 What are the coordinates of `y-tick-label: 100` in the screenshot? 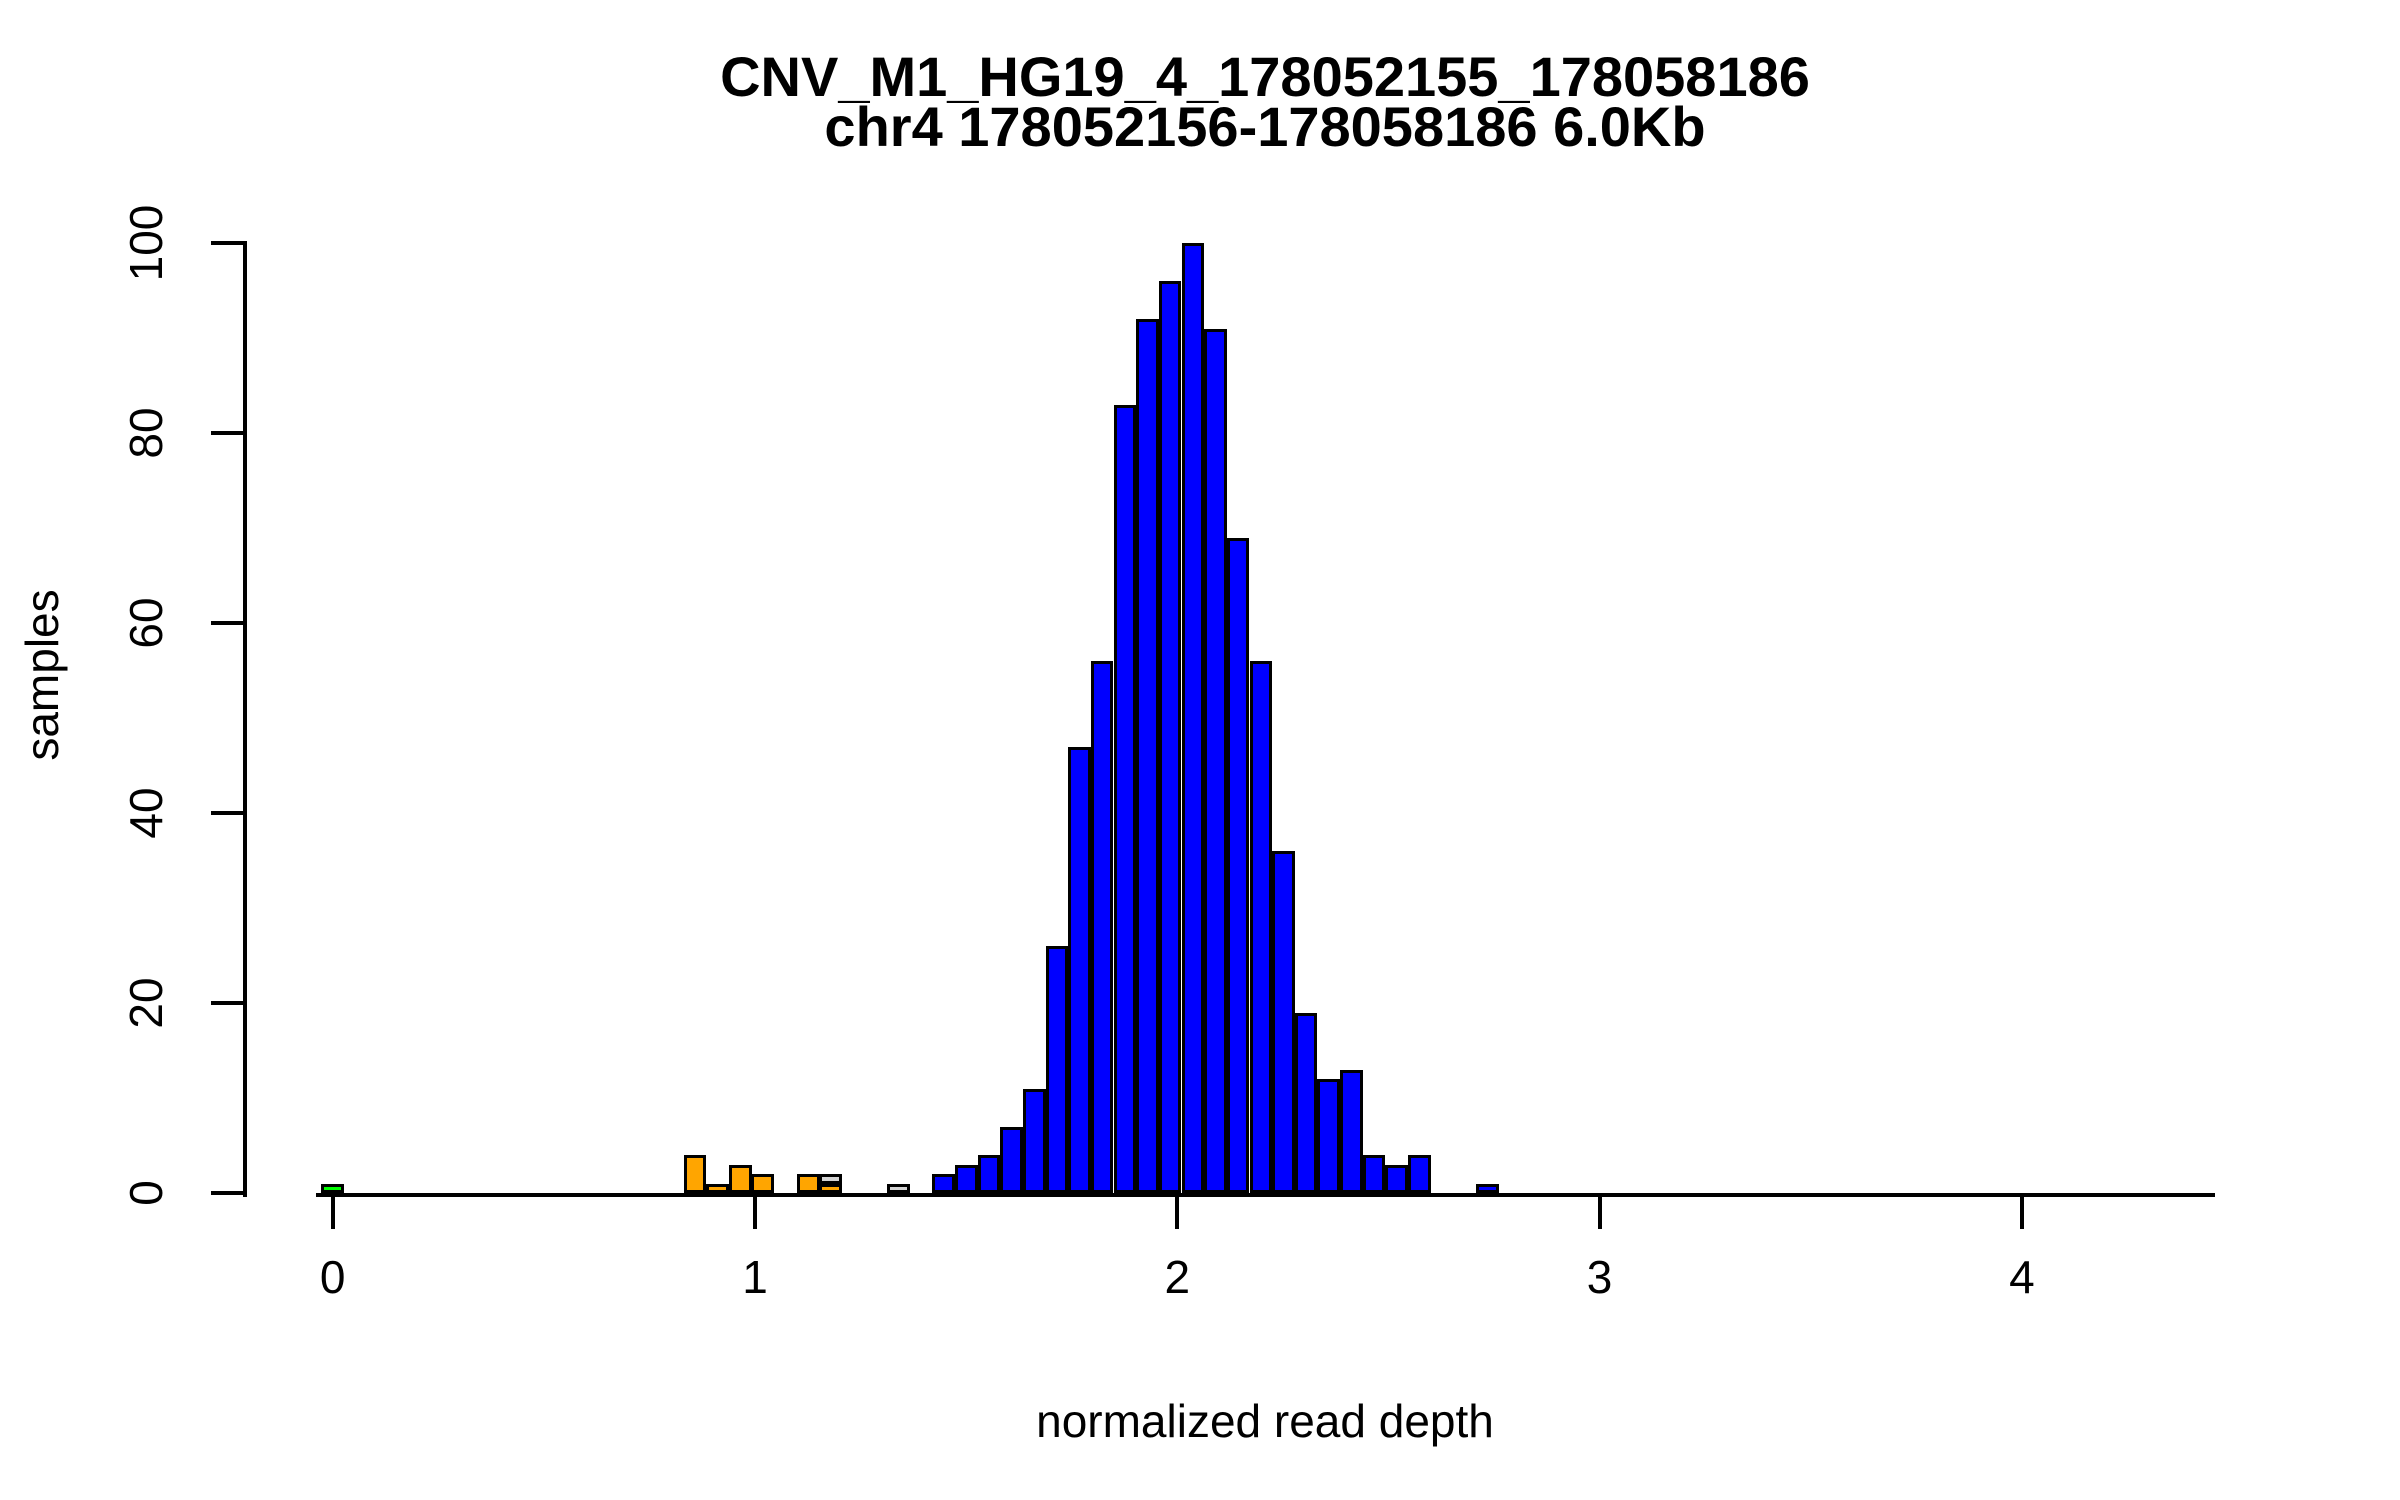 It's located at (146, 243).